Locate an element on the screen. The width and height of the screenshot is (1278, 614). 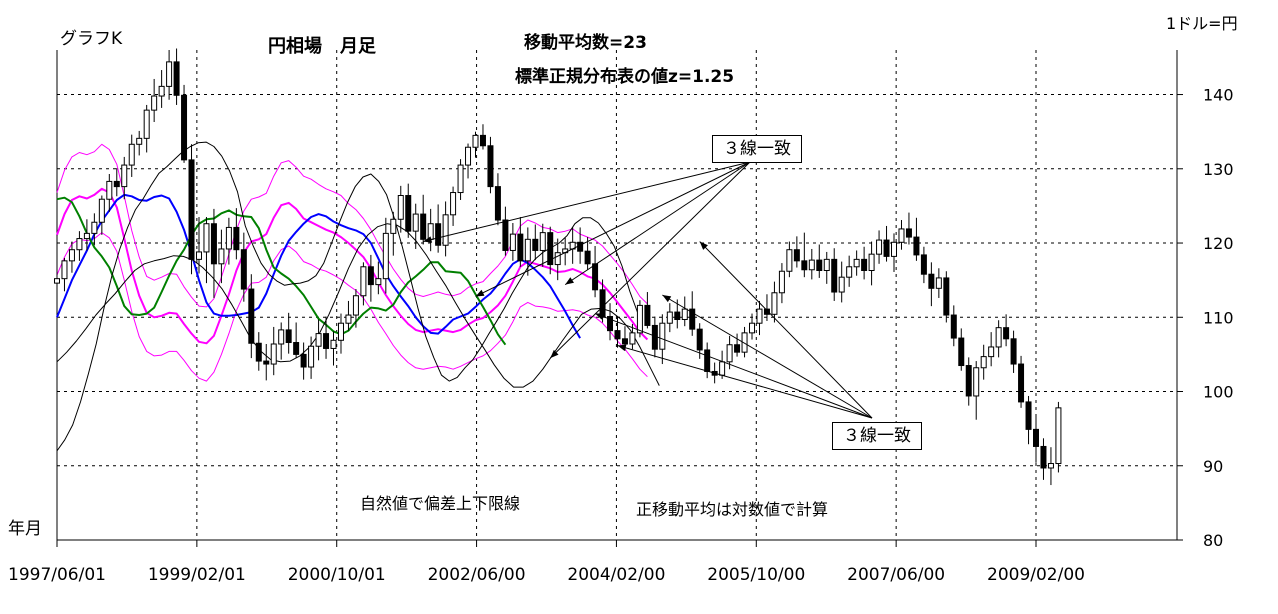
callout-box-top: ３線一致 is located at coordinates (757, 149).